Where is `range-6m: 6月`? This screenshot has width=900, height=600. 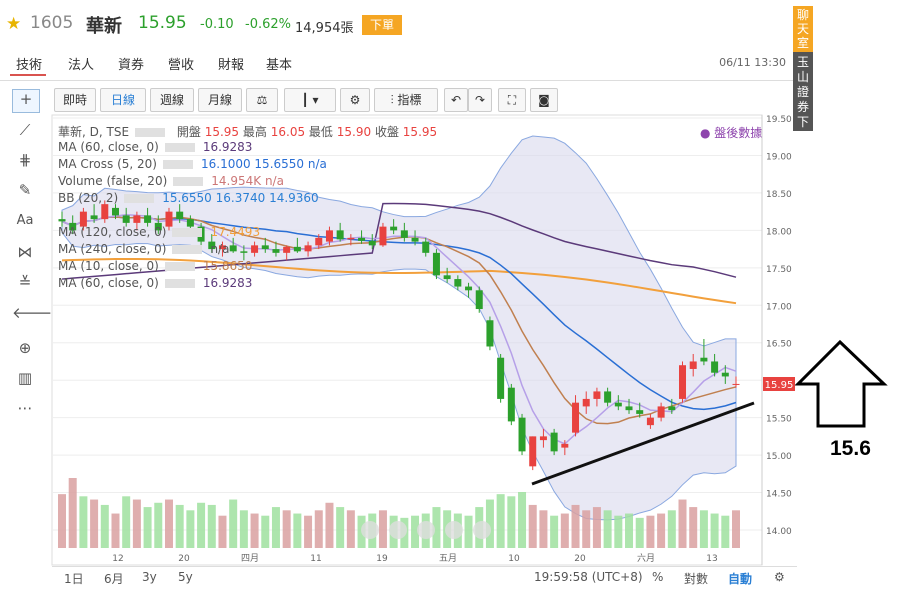 range-6m: 6月 is located at coordinates (114, 579).